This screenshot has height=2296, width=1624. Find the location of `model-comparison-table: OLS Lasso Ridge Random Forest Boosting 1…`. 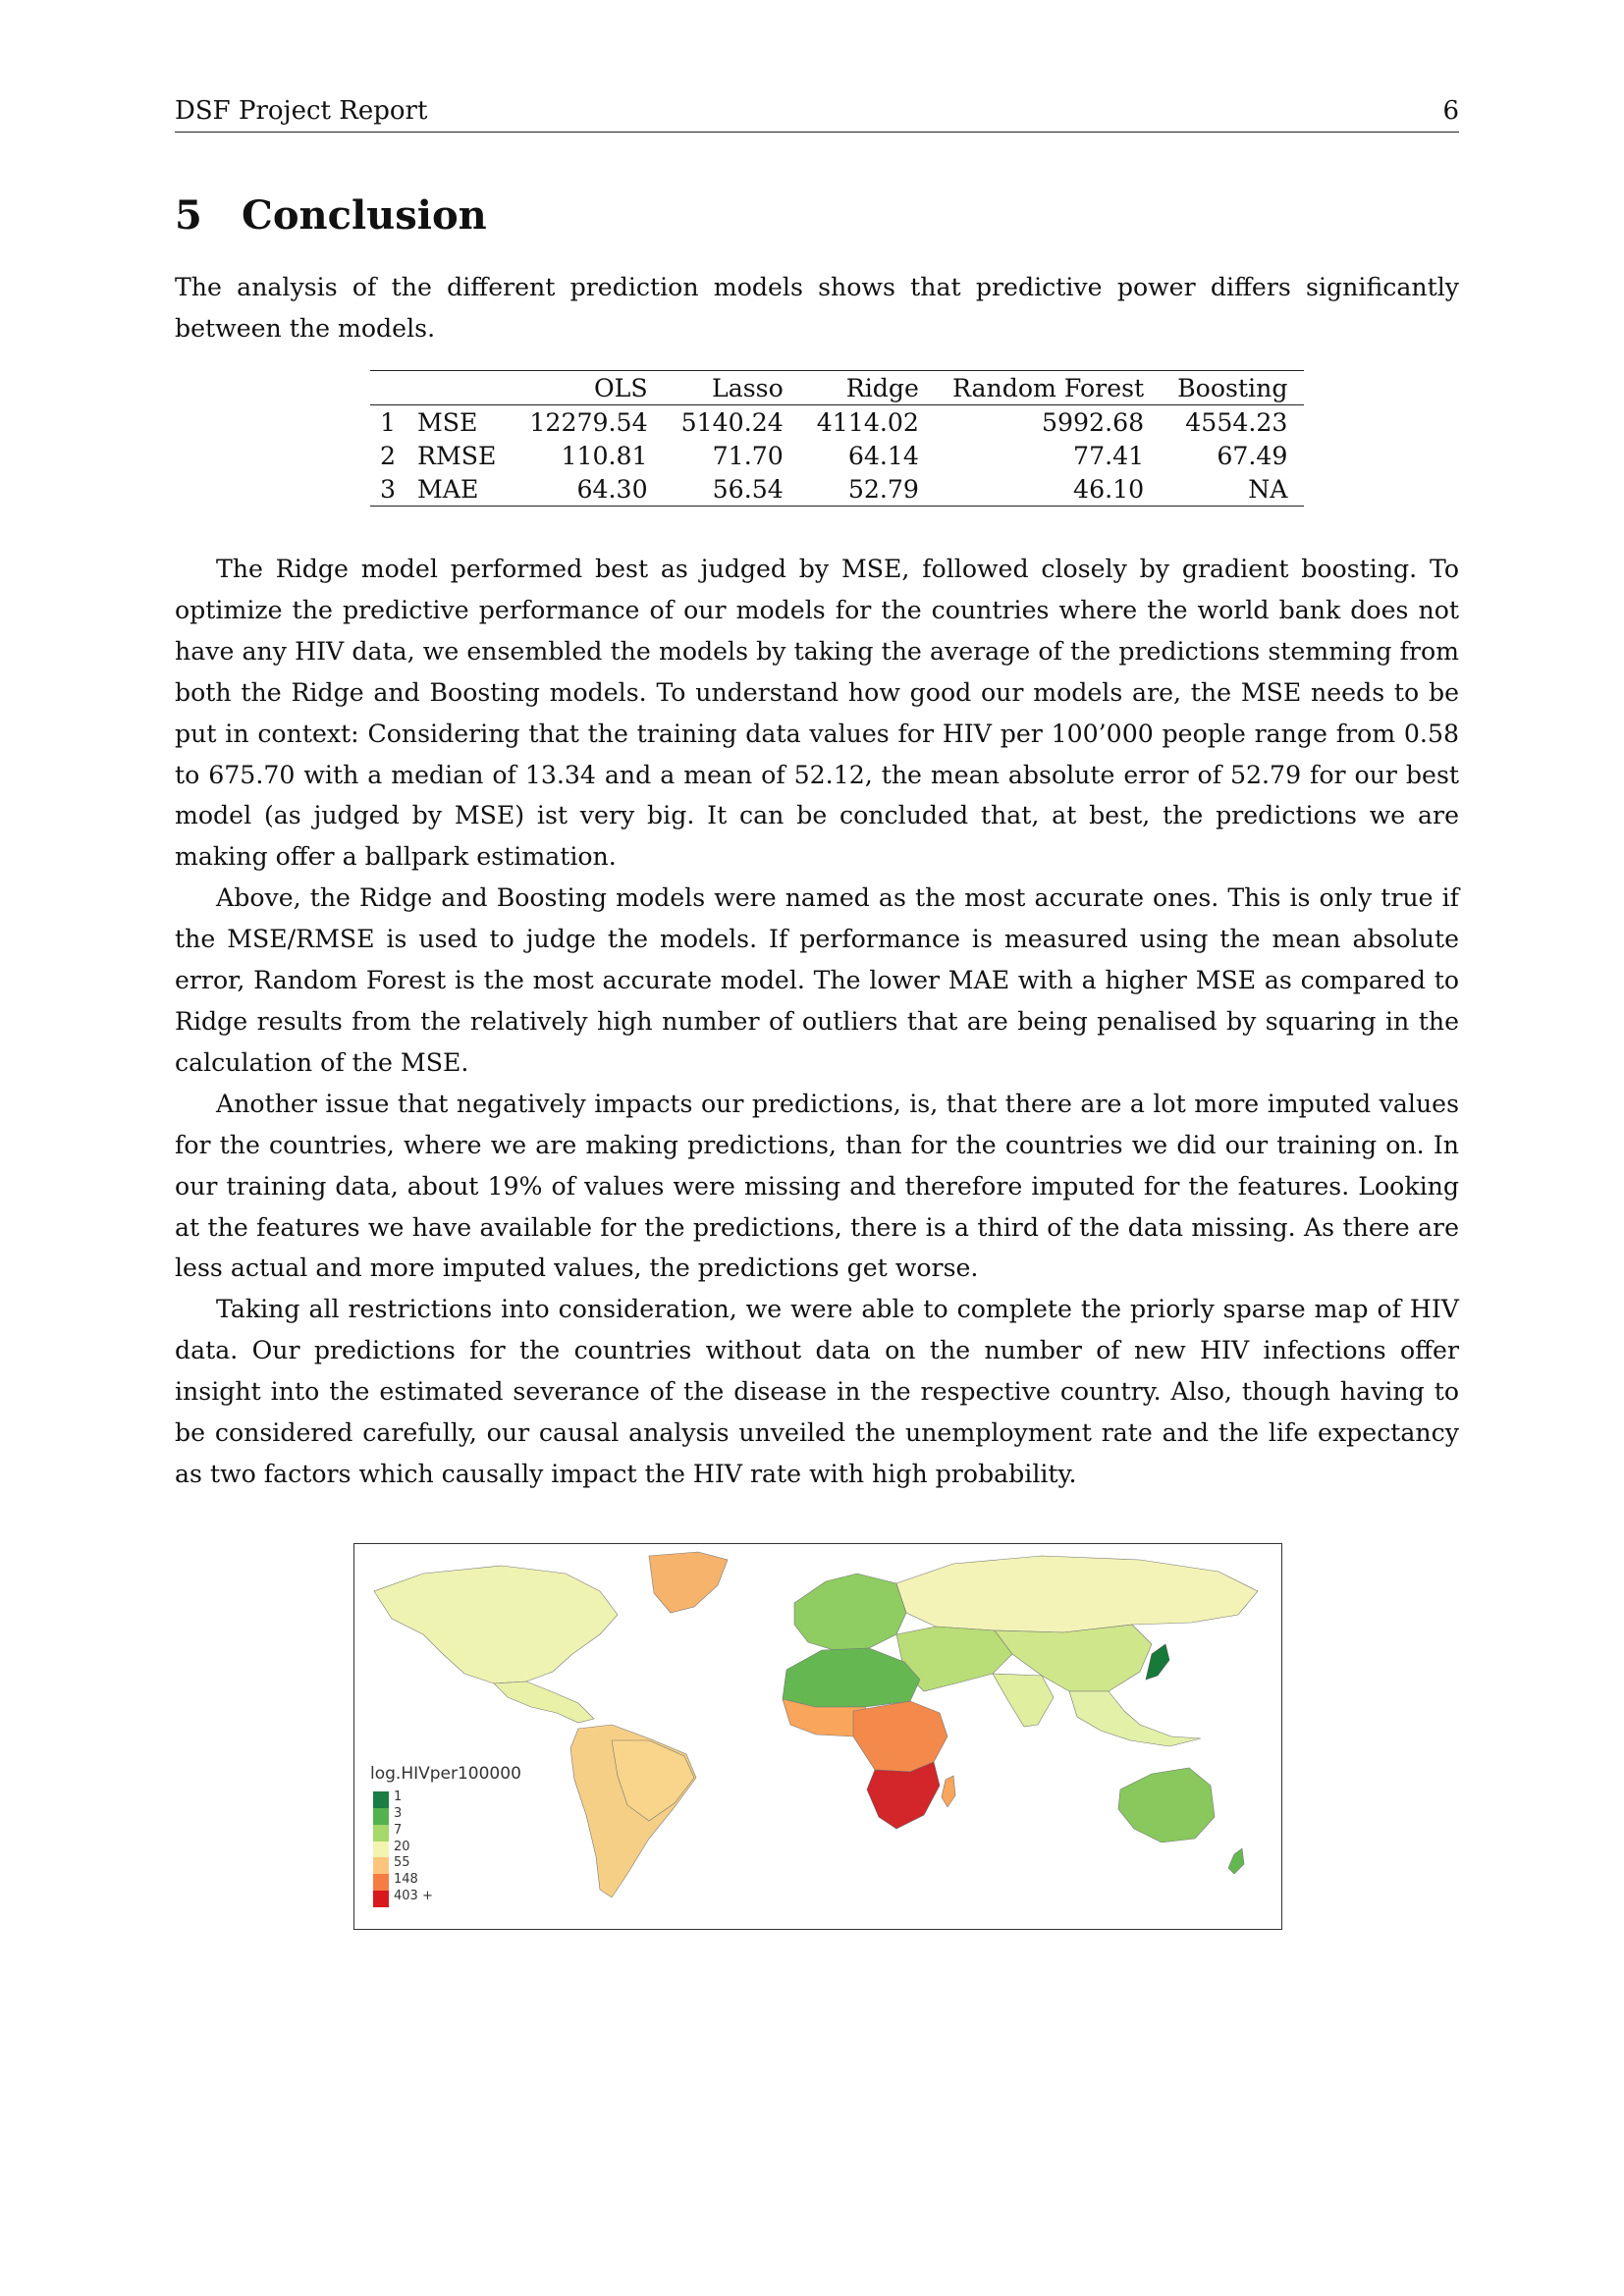

model-comparison-table: OLS Lasso Ridge Random Forest Boosting 1… is located at coordinates (837, 438).